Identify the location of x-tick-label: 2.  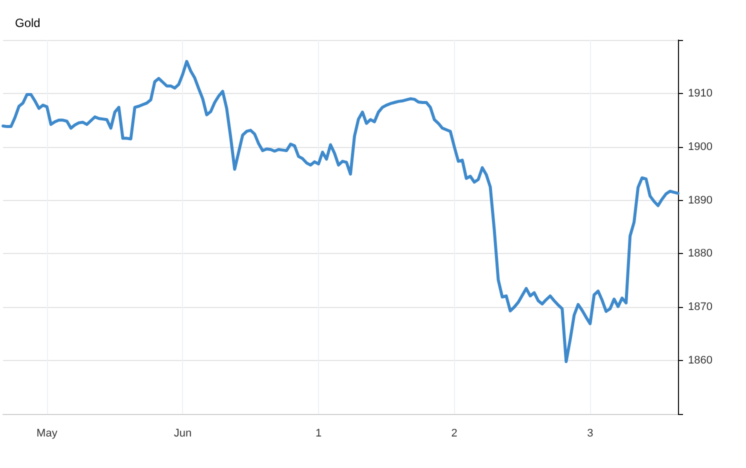
(454, 434).